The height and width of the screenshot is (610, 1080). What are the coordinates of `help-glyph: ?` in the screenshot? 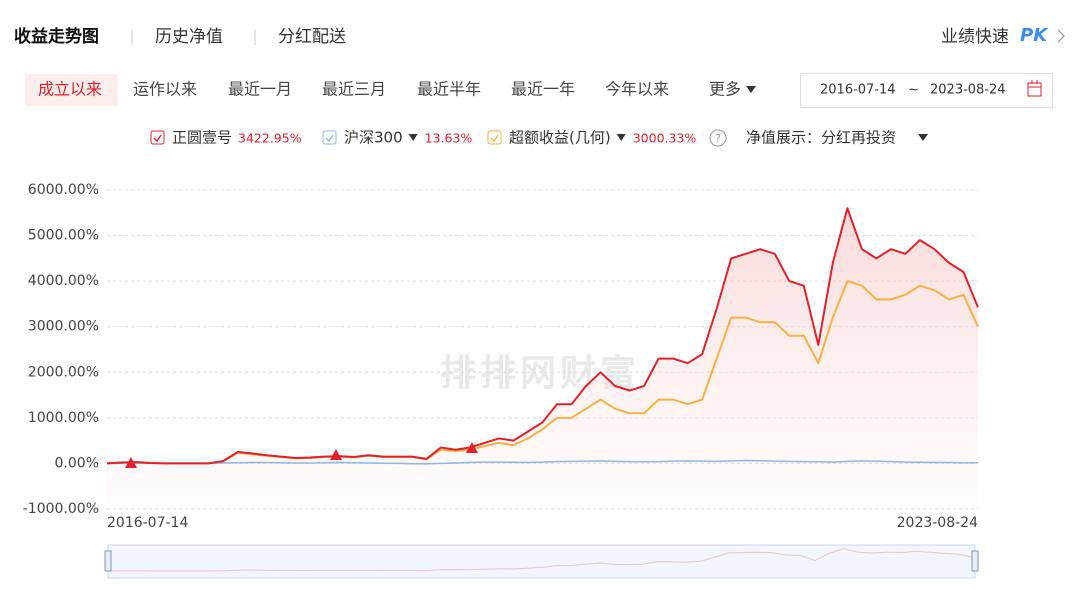 It's located at (718, 138).